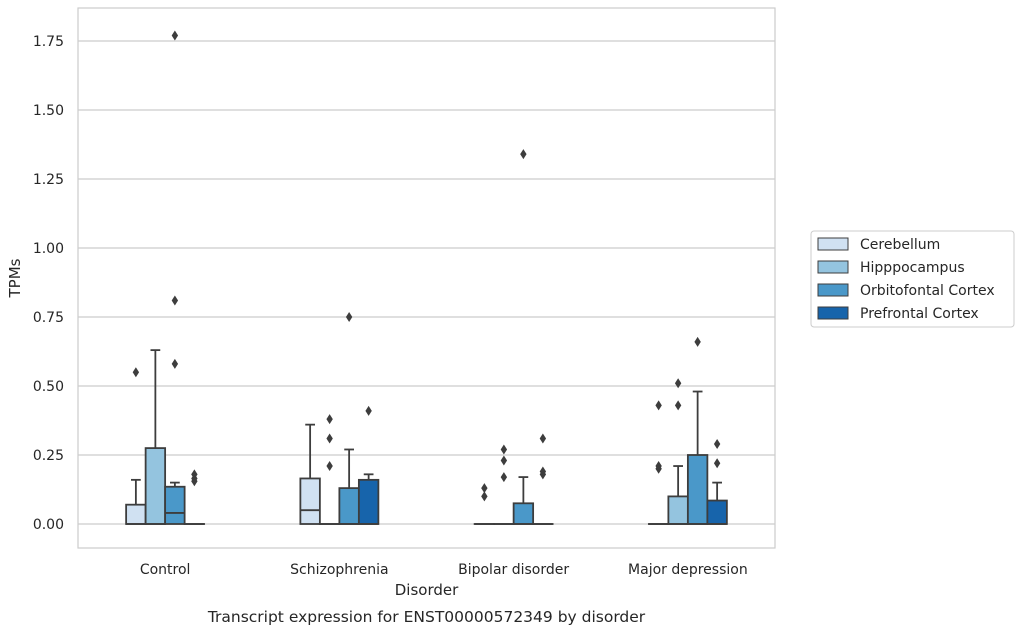 This screenshot has width=1023, height=634. What do you see at coordinates (48, 318) in the screenshot?
I see `y-tick-label: 0.75` at bounding box center [48, 318].